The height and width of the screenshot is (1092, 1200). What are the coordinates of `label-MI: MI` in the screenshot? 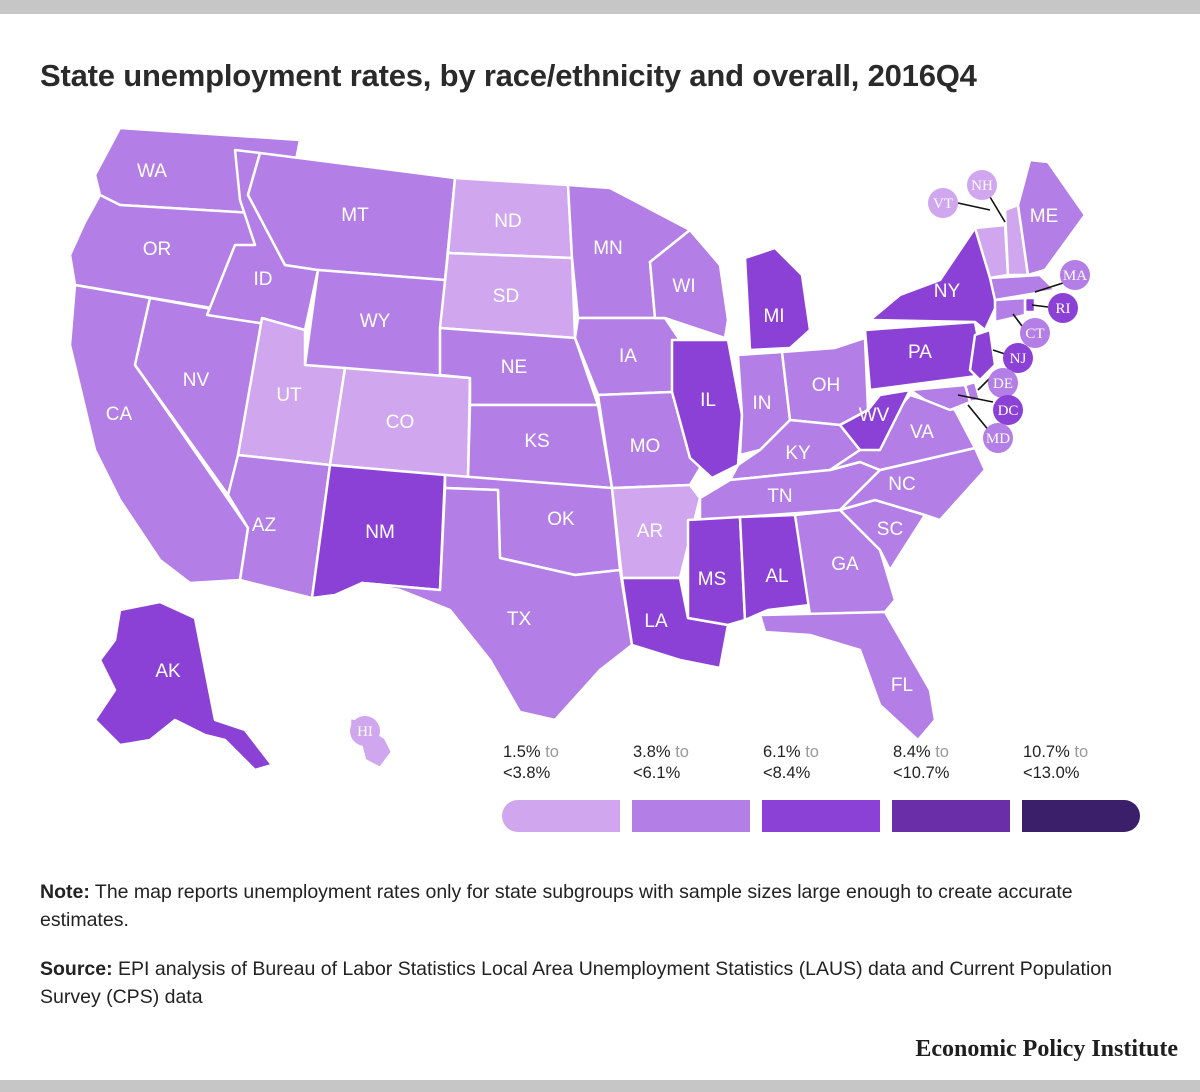 It's located at (773, 316).